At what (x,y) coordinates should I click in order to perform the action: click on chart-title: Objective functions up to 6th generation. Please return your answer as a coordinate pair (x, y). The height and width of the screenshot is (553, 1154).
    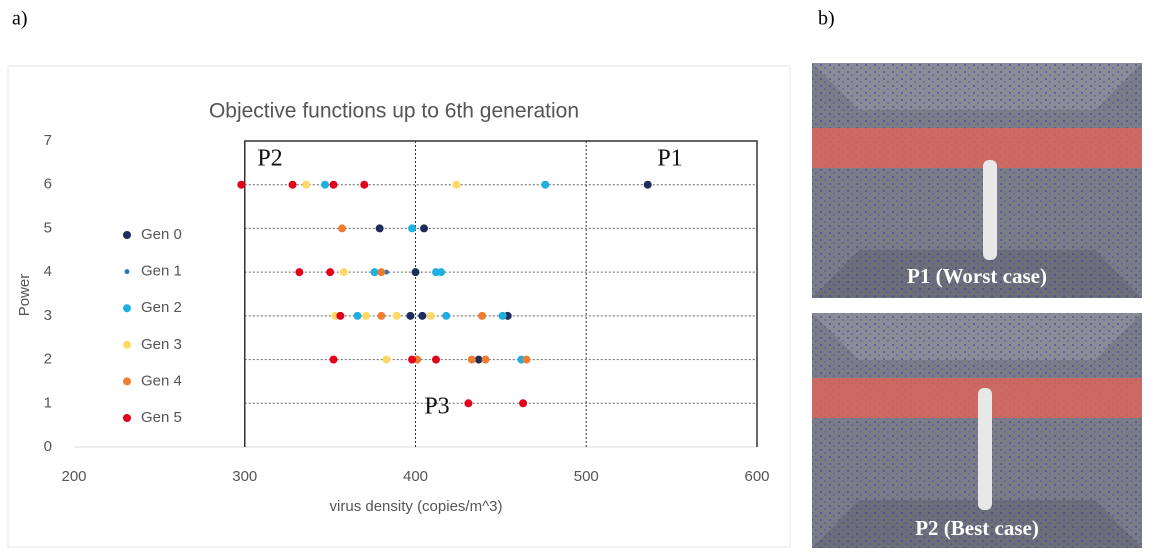
    Looking at the image, I should click on (394, 111).